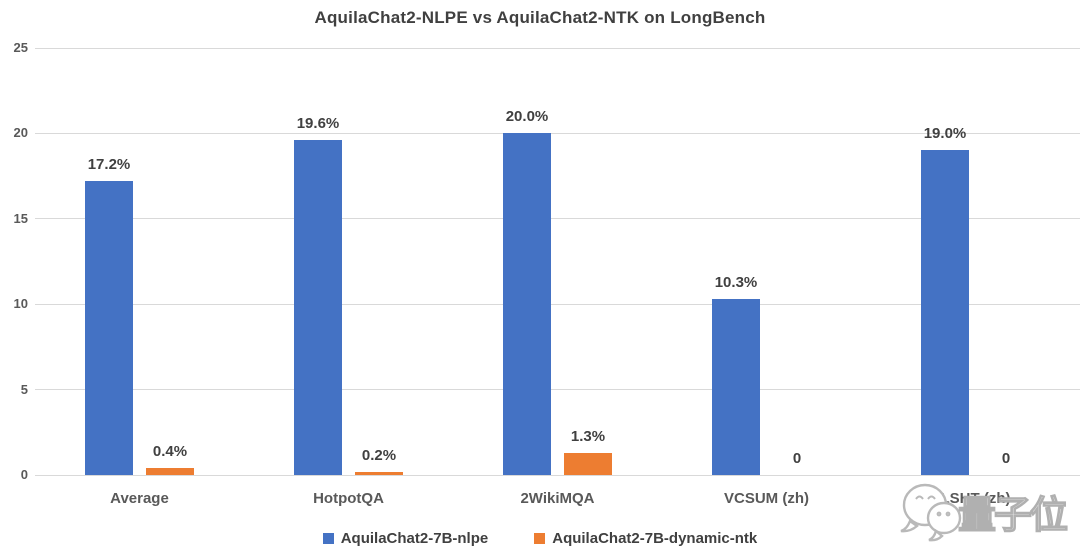  I want to click on watermark-text: 量子位, so click(1012, 515).